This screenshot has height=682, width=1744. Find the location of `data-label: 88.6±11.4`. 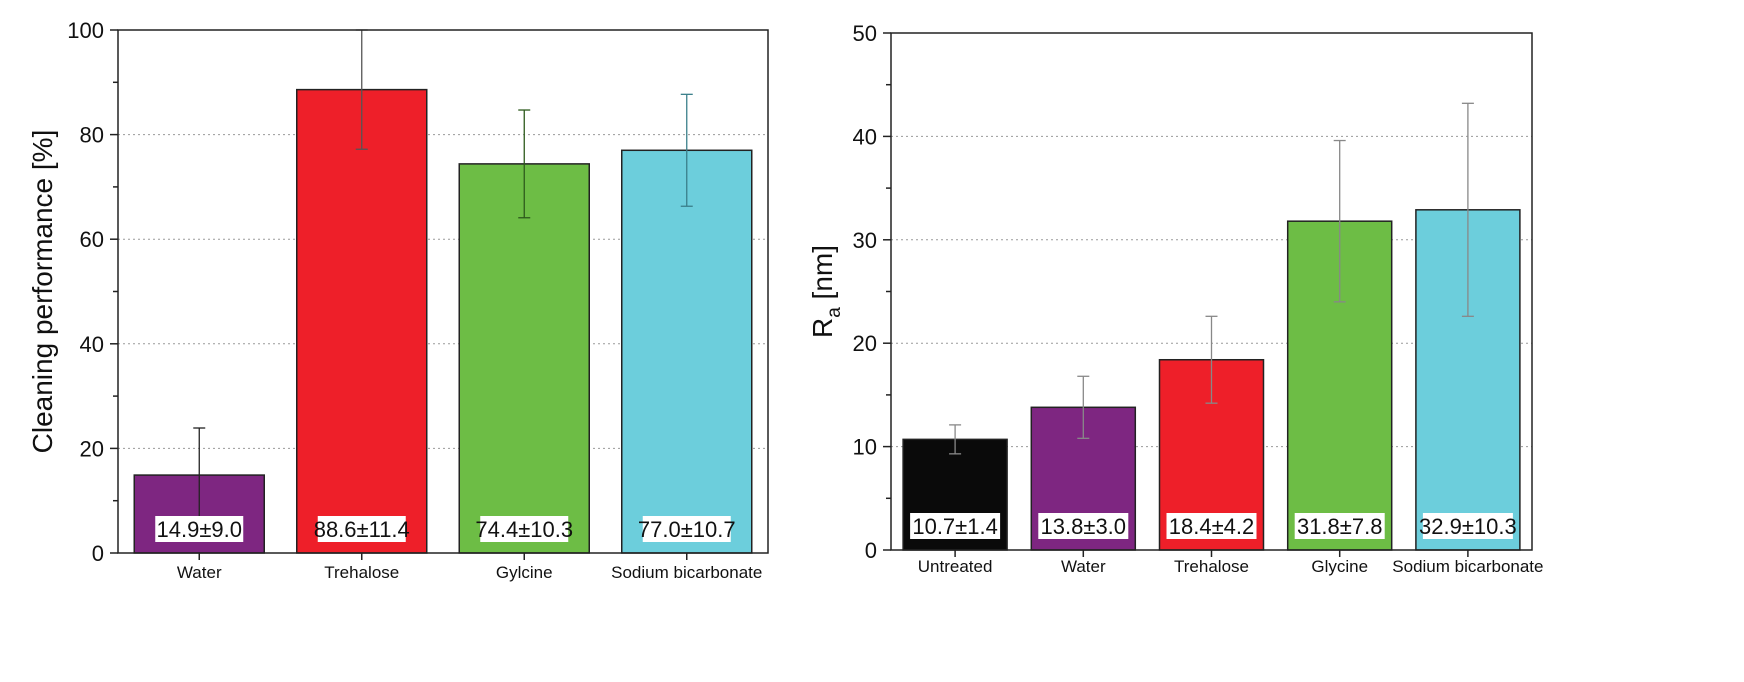

data-label: 88.6±11.4 is located at coordinates (362, 529).